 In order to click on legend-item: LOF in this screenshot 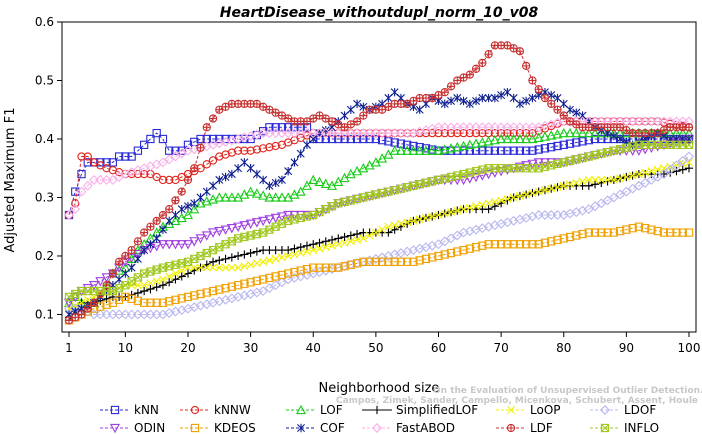, I will do `click(314, 410)`.